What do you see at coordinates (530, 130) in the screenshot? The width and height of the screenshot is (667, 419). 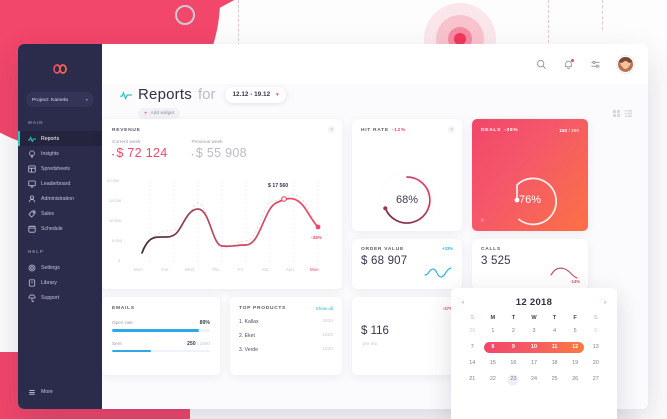 I see `deals-title: DEALS -35%` at bounding box center [530, 130].